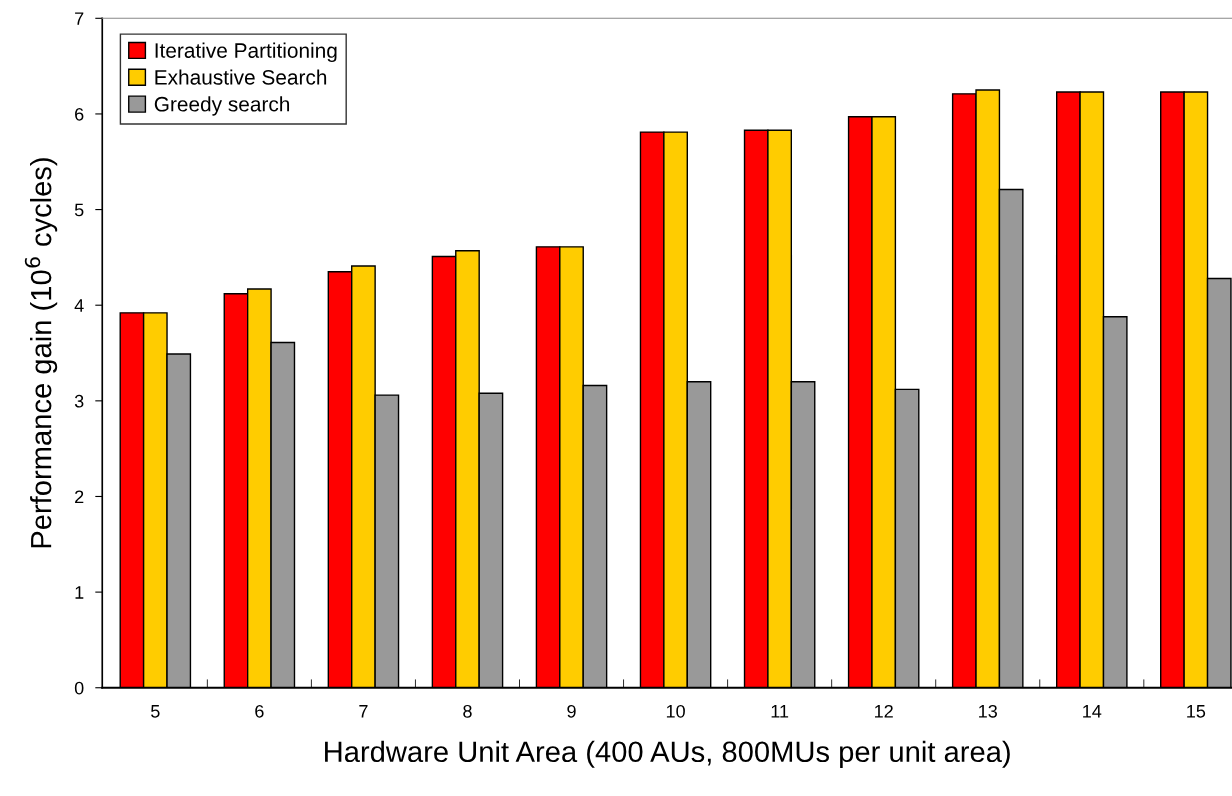  Describe the element at coordinates (155, 711) in the screenshot. I see `x-tick-label: 5` at that location.